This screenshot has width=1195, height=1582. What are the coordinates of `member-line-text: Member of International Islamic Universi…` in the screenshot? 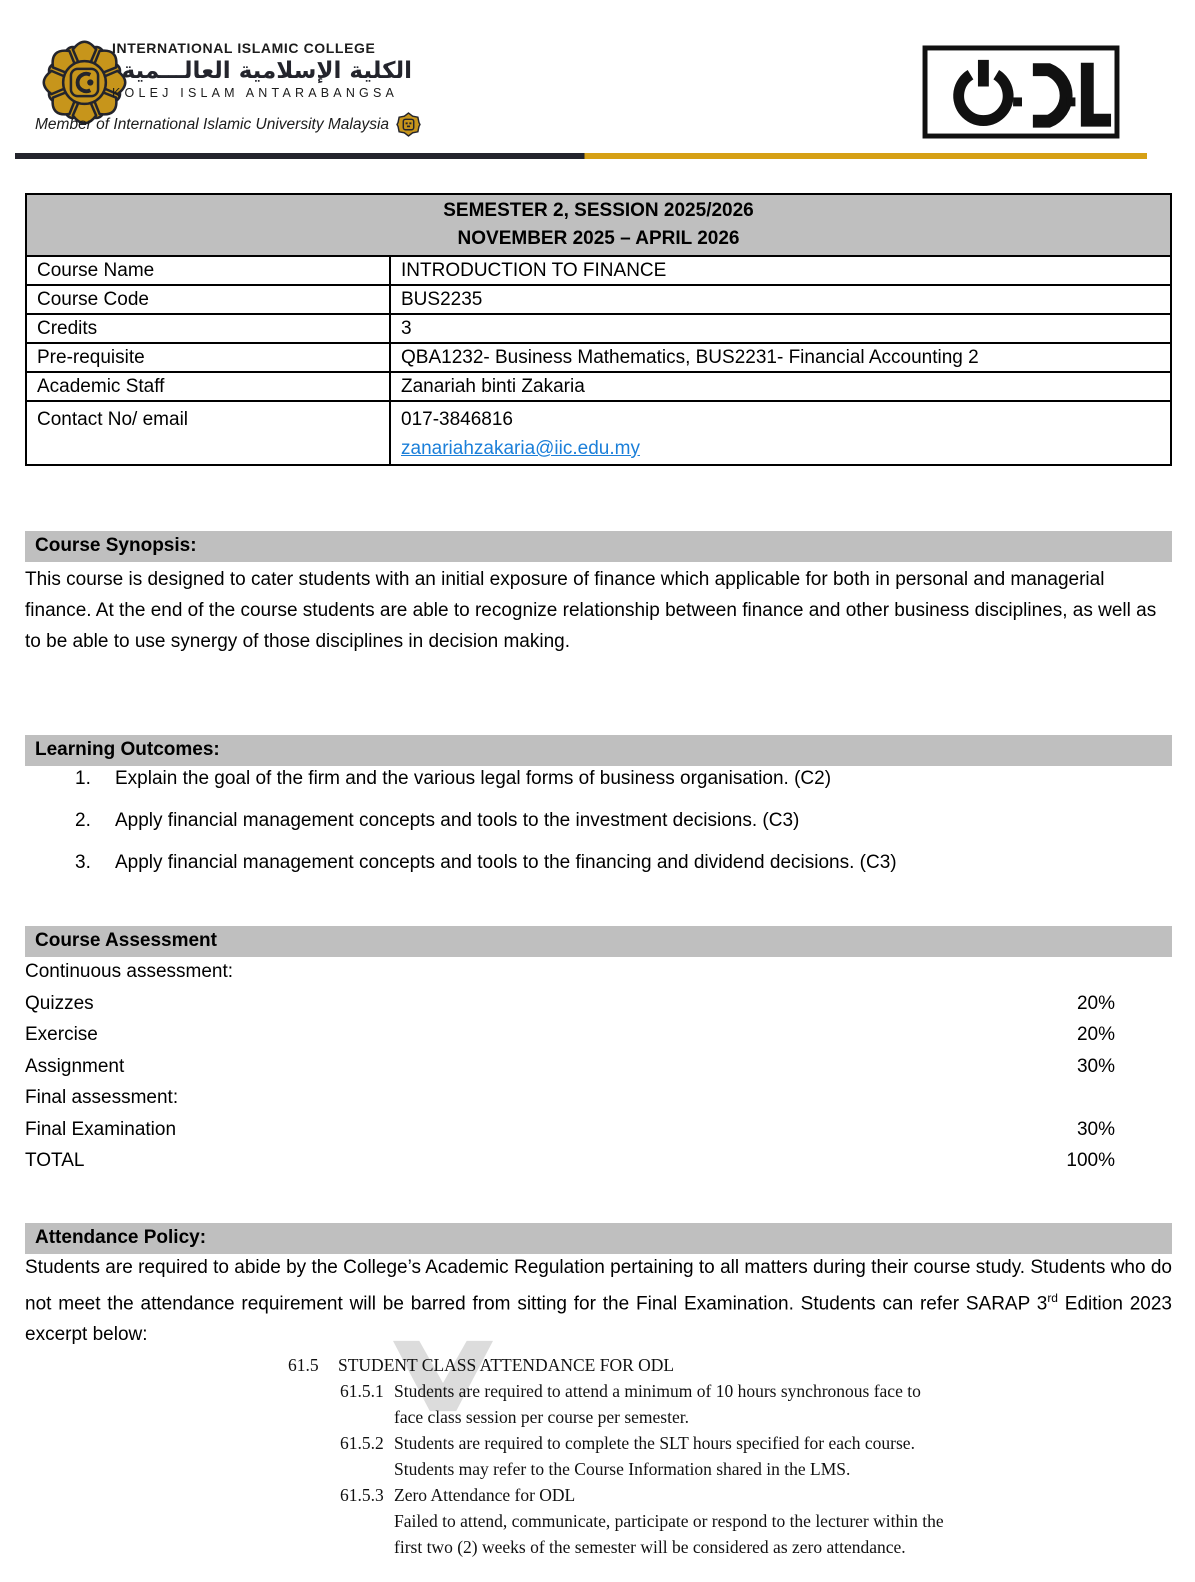 It's located at (212, 124).